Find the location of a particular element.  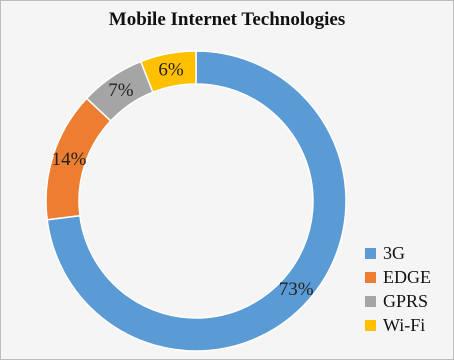

legend-swatch-3g is located at coordinates (370, 253).